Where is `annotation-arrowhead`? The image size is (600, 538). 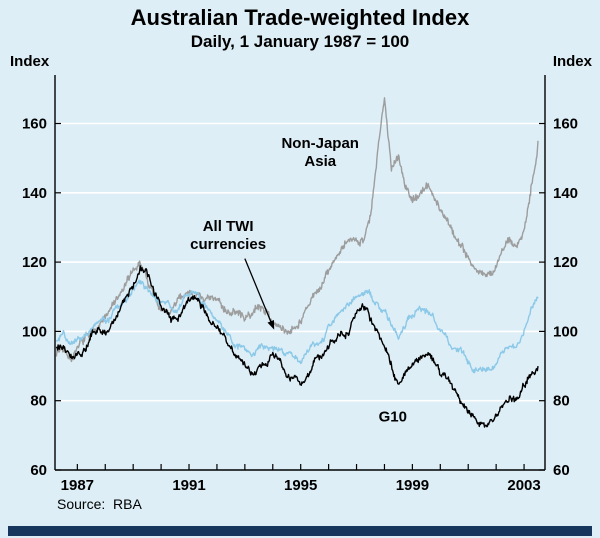
annotation-arrowhead is located at coordinates (271, 325).